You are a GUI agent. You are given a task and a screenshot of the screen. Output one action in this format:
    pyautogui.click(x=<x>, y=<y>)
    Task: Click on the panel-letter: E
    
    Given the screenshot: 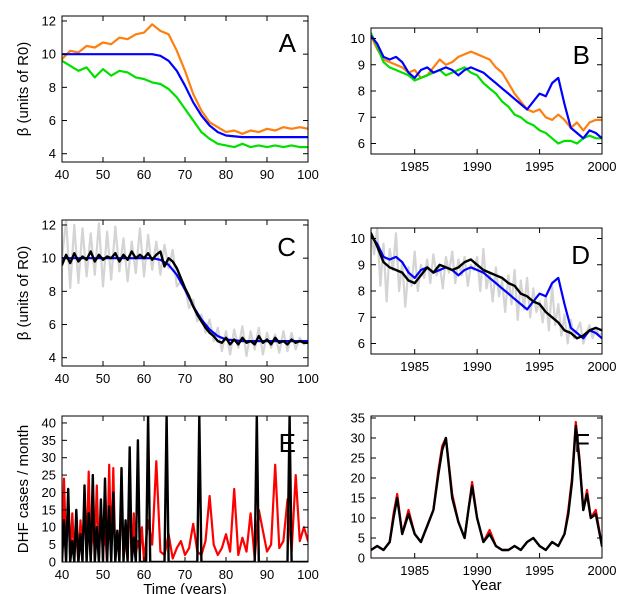 What is the action you would take?
    pyautogui.click(x=287, y=443)
    